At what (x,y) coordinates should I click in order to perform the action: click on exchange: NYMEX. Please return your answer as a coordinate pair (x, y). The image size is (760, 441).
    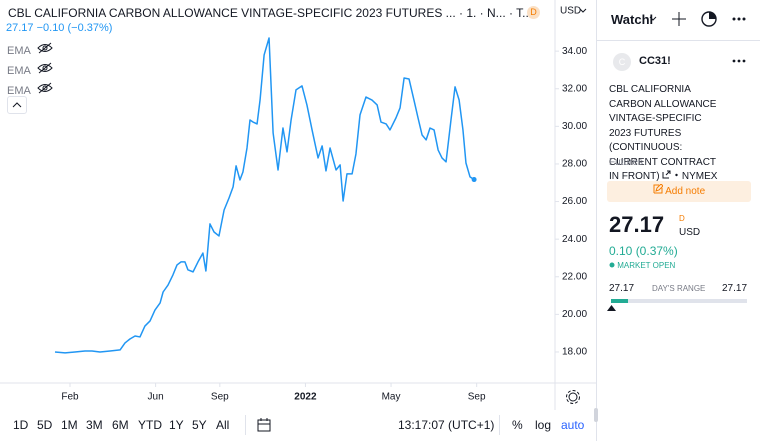
    Looking at the image, I should click on (699, 176).